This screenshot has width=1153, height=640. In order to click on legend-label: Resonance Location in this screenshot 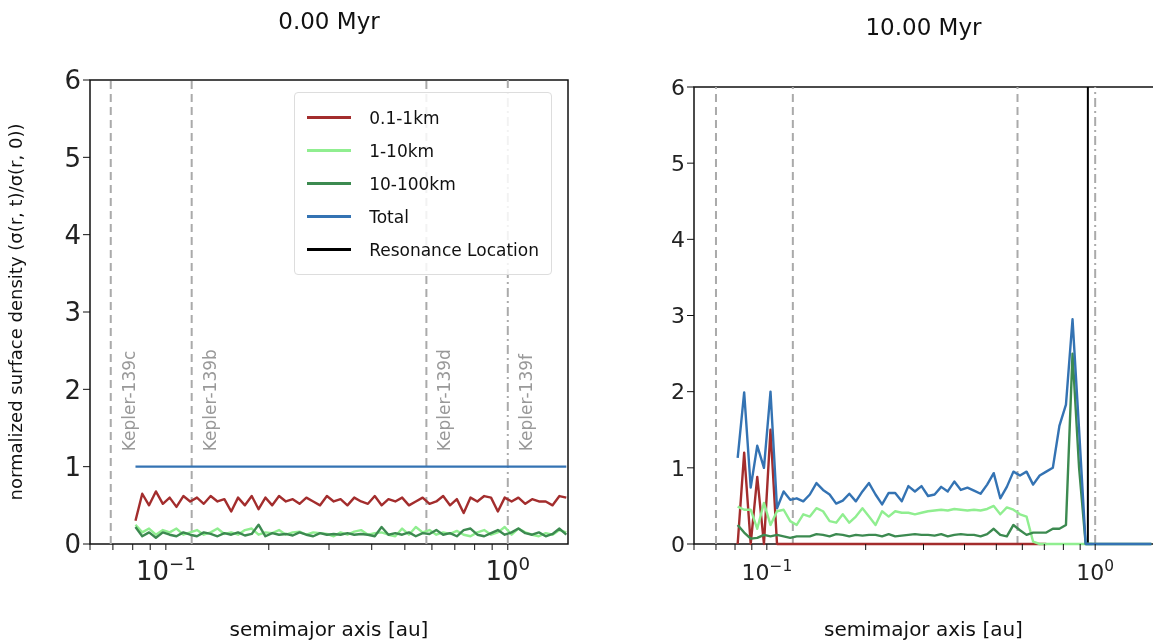, I will do `click(454, 249)`.